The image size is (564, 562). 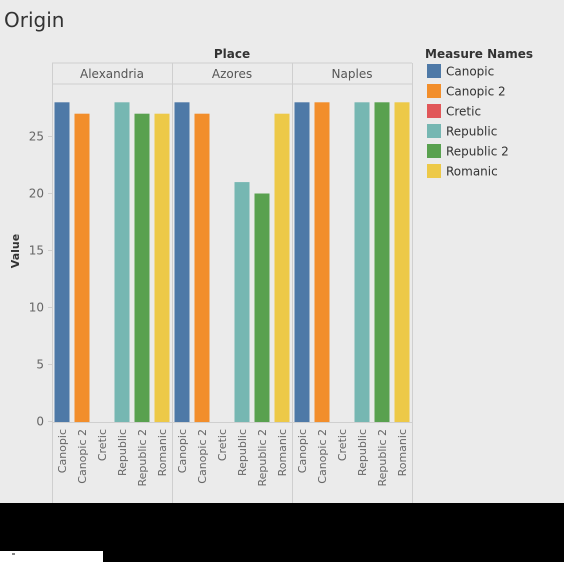 What do you see at coordinates (36, 251) in the screenshot?
I see `y-tick-label: 15` at bounding box center [36, 251].